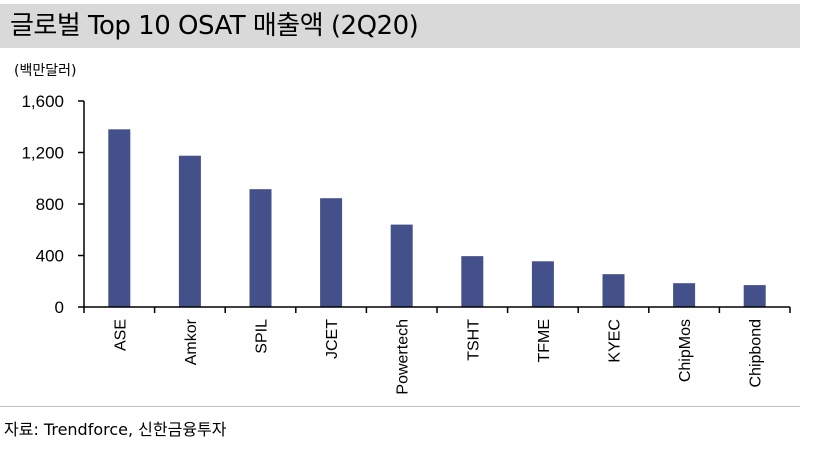 Image resolution: width=814 pixels, height=456 pixels. I want to click on x-category-label: Amkor, so click(191, 341).